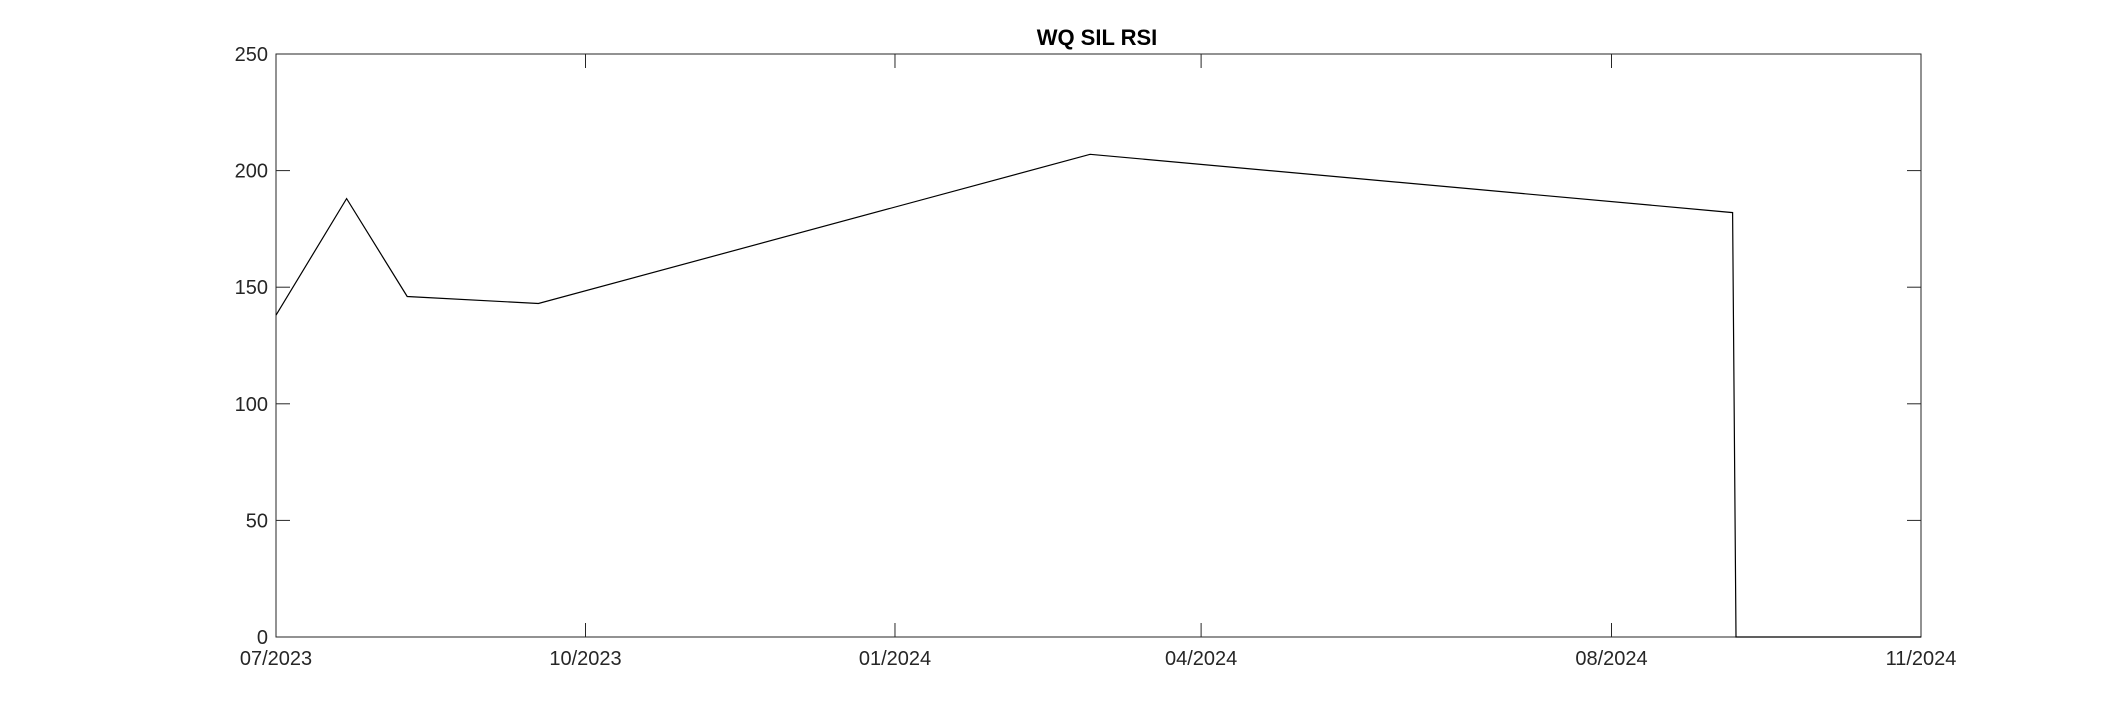 The height and width of the screenshot is (715, 2121). What do you see at coordinates (251, 55) in the screenshot?
I see `y-tick-label: 250` at bounding box center [251, 55].